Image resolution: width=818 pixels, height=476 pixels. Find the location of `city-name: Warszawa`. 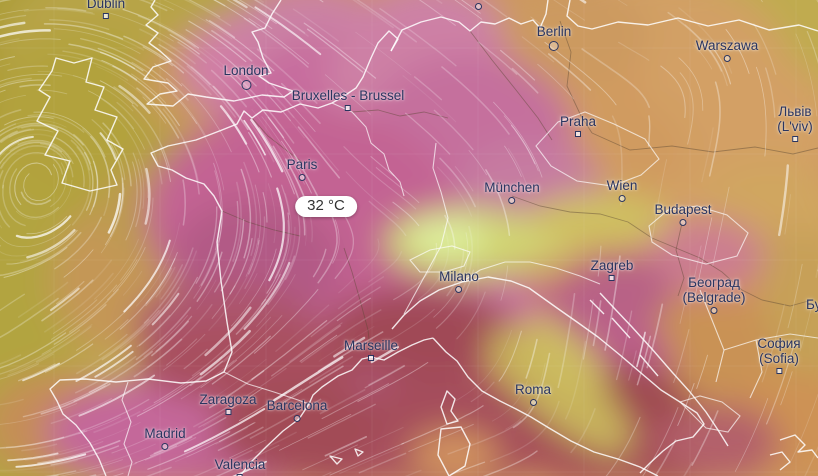

city-name: Warszawa is located at coordinates (727, 45).